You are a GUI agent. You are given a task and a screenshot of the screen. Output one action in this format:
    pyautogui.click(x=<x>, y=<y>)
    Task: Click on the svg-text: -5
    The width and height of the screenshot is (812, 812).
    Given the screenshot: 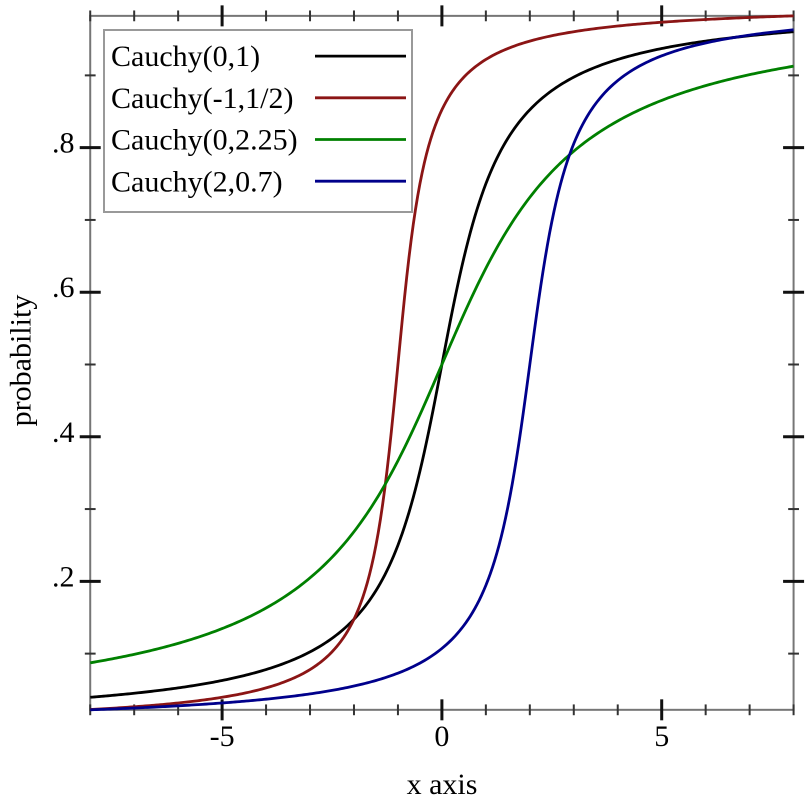 What is the action you would take?
    pyautogui.click(x=222, y=736)
    